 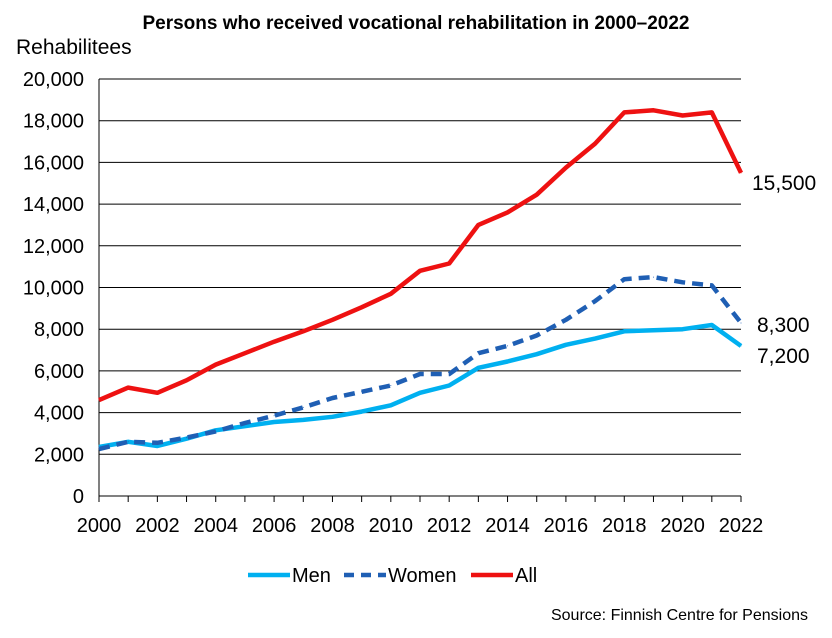 What do you see at coordinates (422, 576) in the screenshot?
I see `legend-label-women: Women` at bounding box center [422, 576].